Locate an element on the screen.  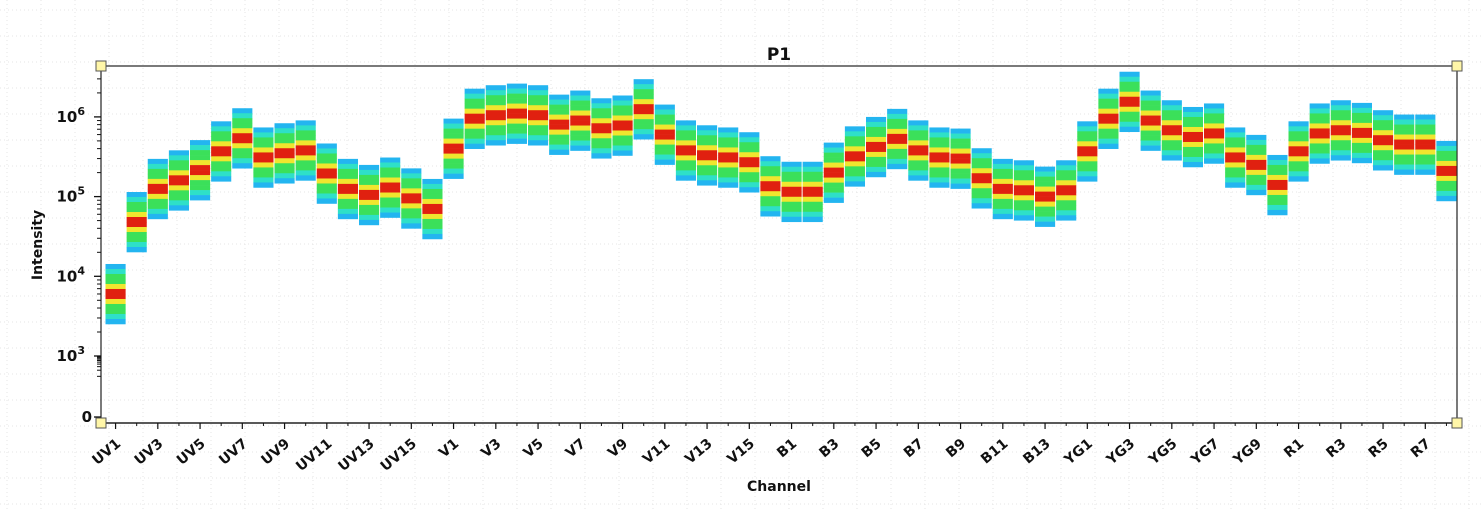
x-tick-label: YG9 is located at coordinates (1247, 452).